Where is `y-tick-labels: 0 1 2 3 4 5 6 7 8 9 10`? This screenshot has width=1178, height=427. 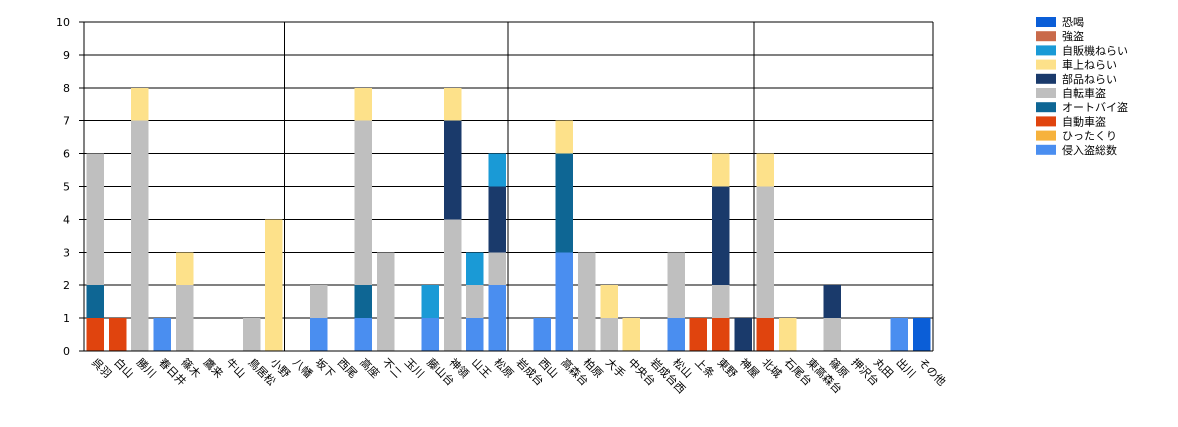 y-tick-labels: 0 1 2 3 4 5 6 7 8 9 10 is located at coordinates (63, 187).